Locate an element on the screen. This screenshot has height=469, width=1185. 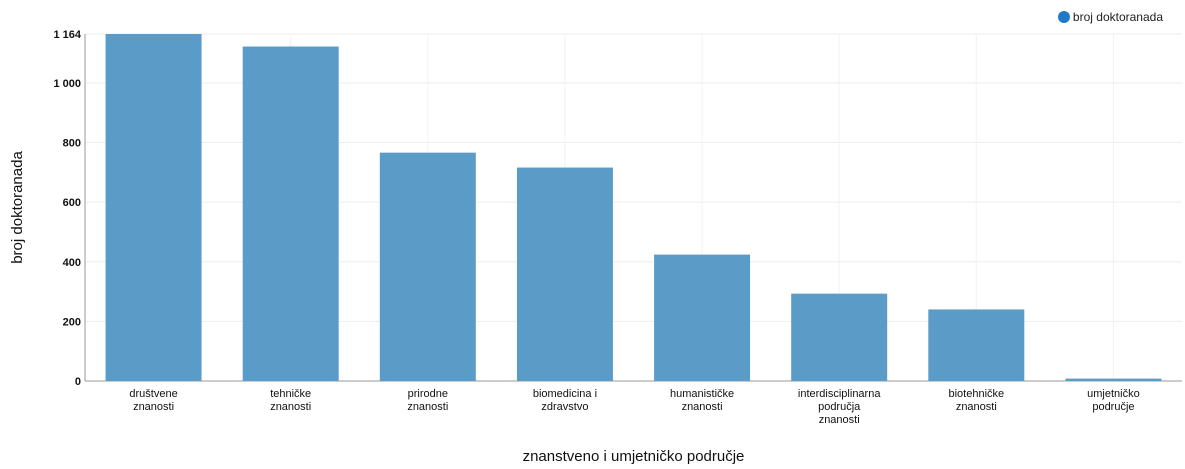
x-tick-label: društvene znanosti is located at coordinates (153, 400).